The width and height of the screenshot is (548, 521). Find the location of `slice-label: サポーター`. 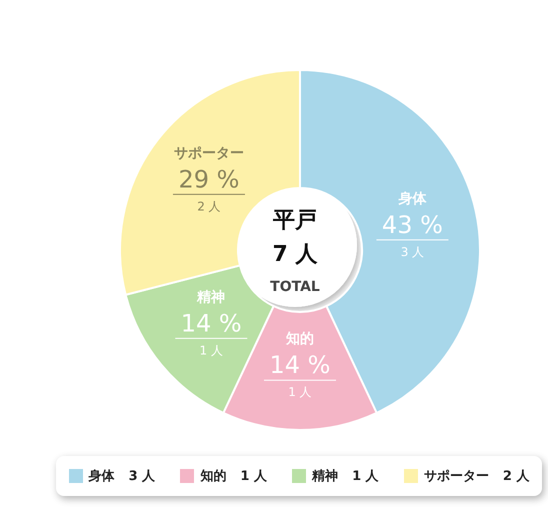

slice-label: サポーター is located at coordinates (209, 153).